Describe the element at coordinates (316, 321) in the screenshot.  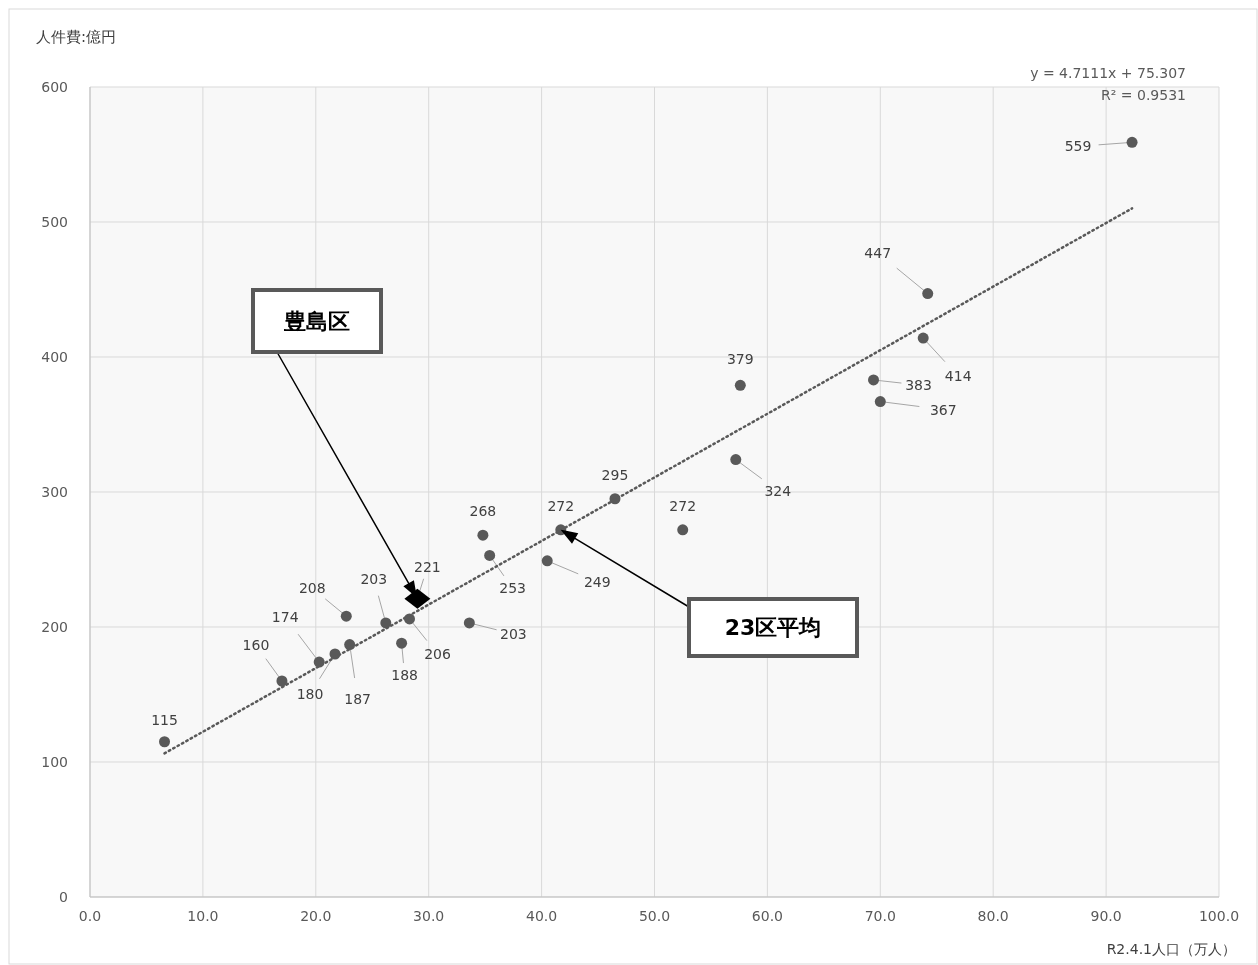
I see `annotation: 豊島区` at that location.